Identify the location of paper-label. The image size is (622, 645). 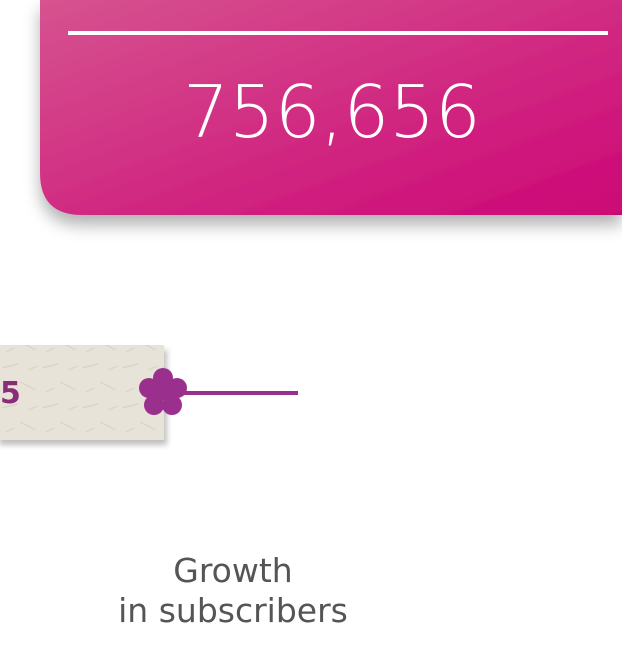
(82, 392).